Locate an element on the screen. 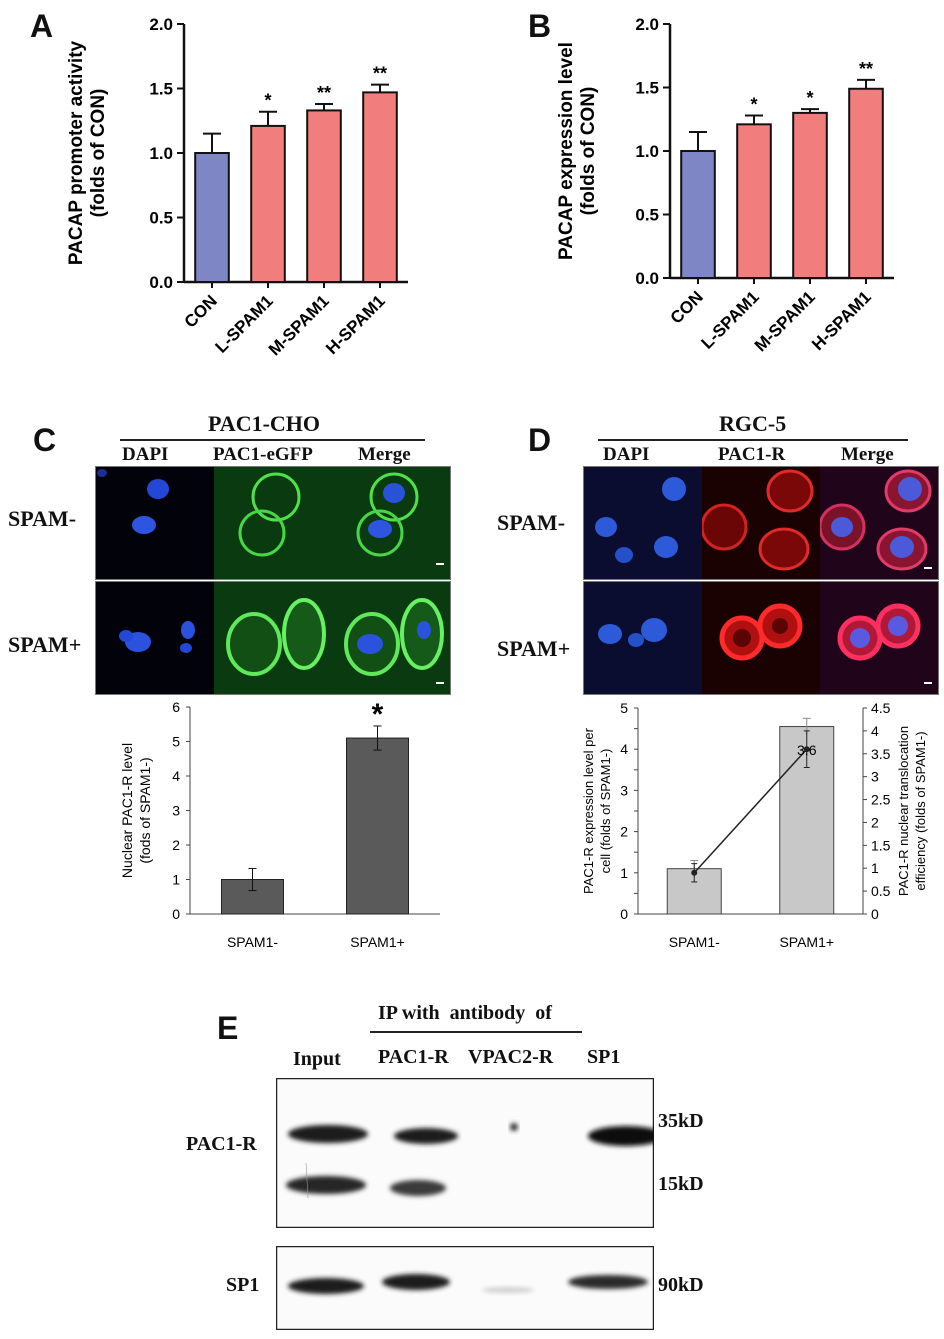 Image resolution: width=944 pixels, height=1339 pixels. band-input-15kd is located at coordinates (326, 1185).